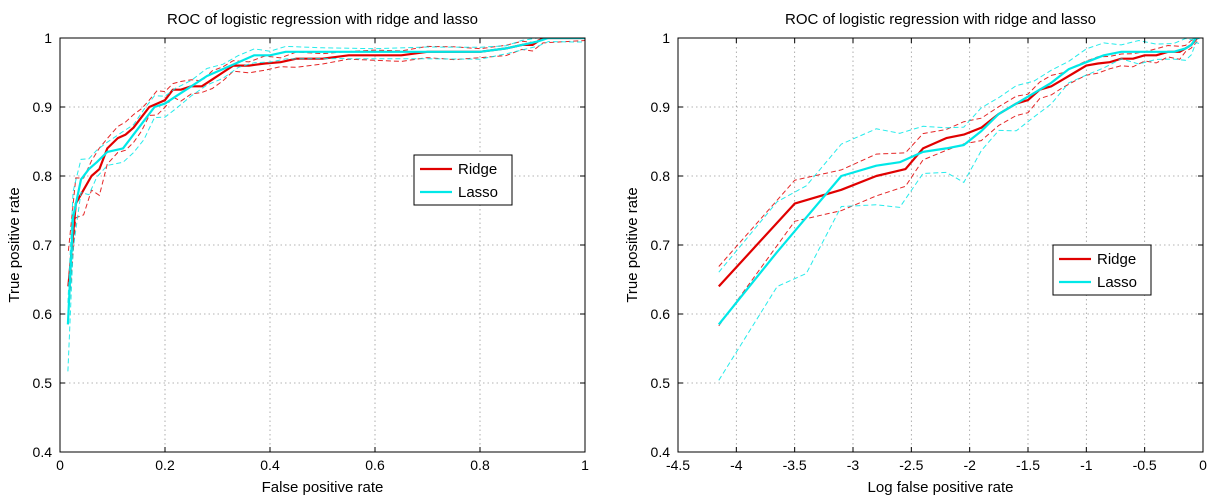 This screenshot has width=1215, height=500. Describe the element at coordinates (853, 465) in the screenshot. I see `x-tick-label: -3` at that location.